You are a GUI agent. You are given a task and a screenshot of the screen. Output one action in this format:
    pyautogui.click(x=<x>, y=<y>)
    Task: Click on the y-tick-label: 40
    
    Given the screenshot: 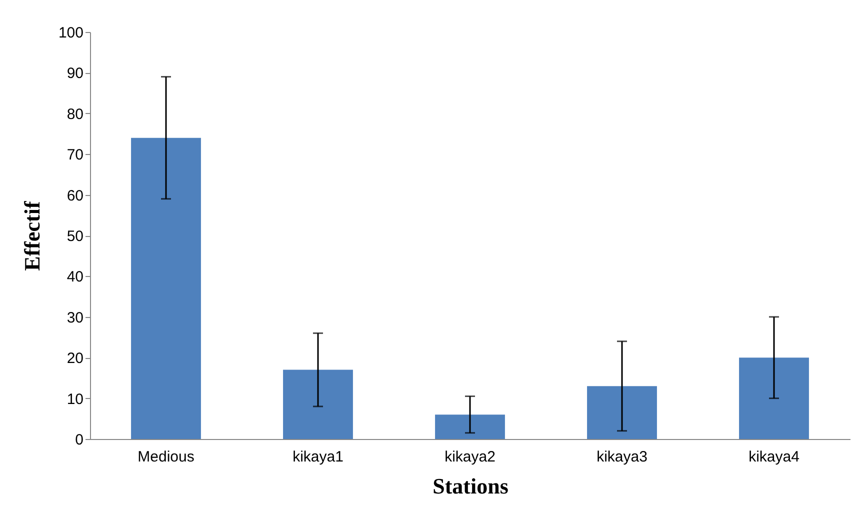 What is the action you would take?
    pyautogui.click(x=75, y=277)
    